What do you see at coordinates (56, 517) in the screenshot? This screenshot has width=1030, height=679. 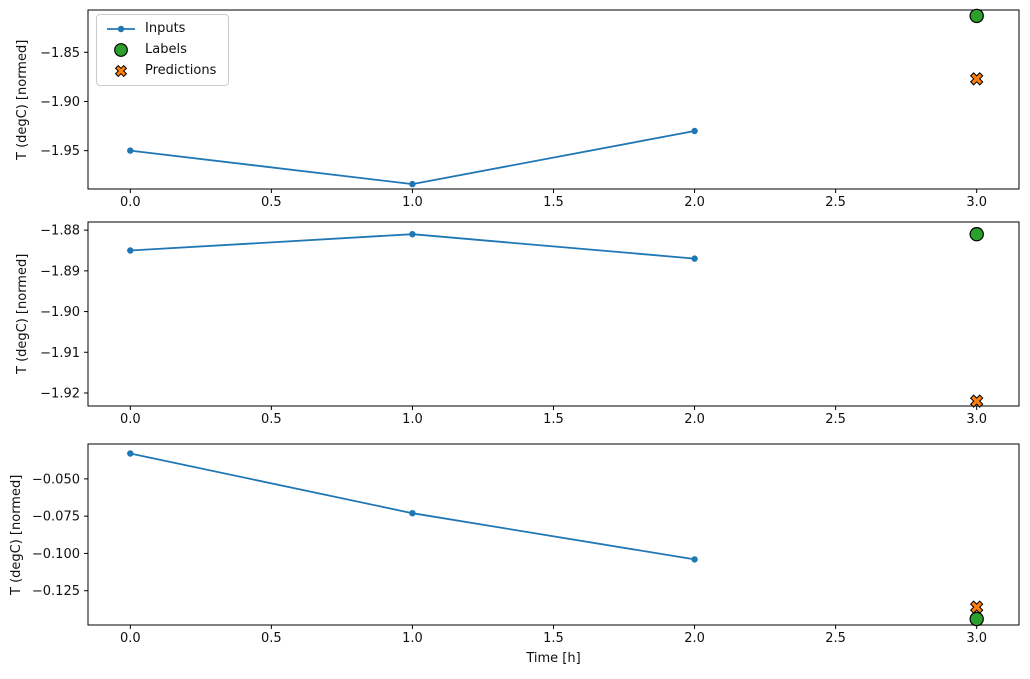 I see `y-tick-label: −0.075` at bounding box center [56, 517].